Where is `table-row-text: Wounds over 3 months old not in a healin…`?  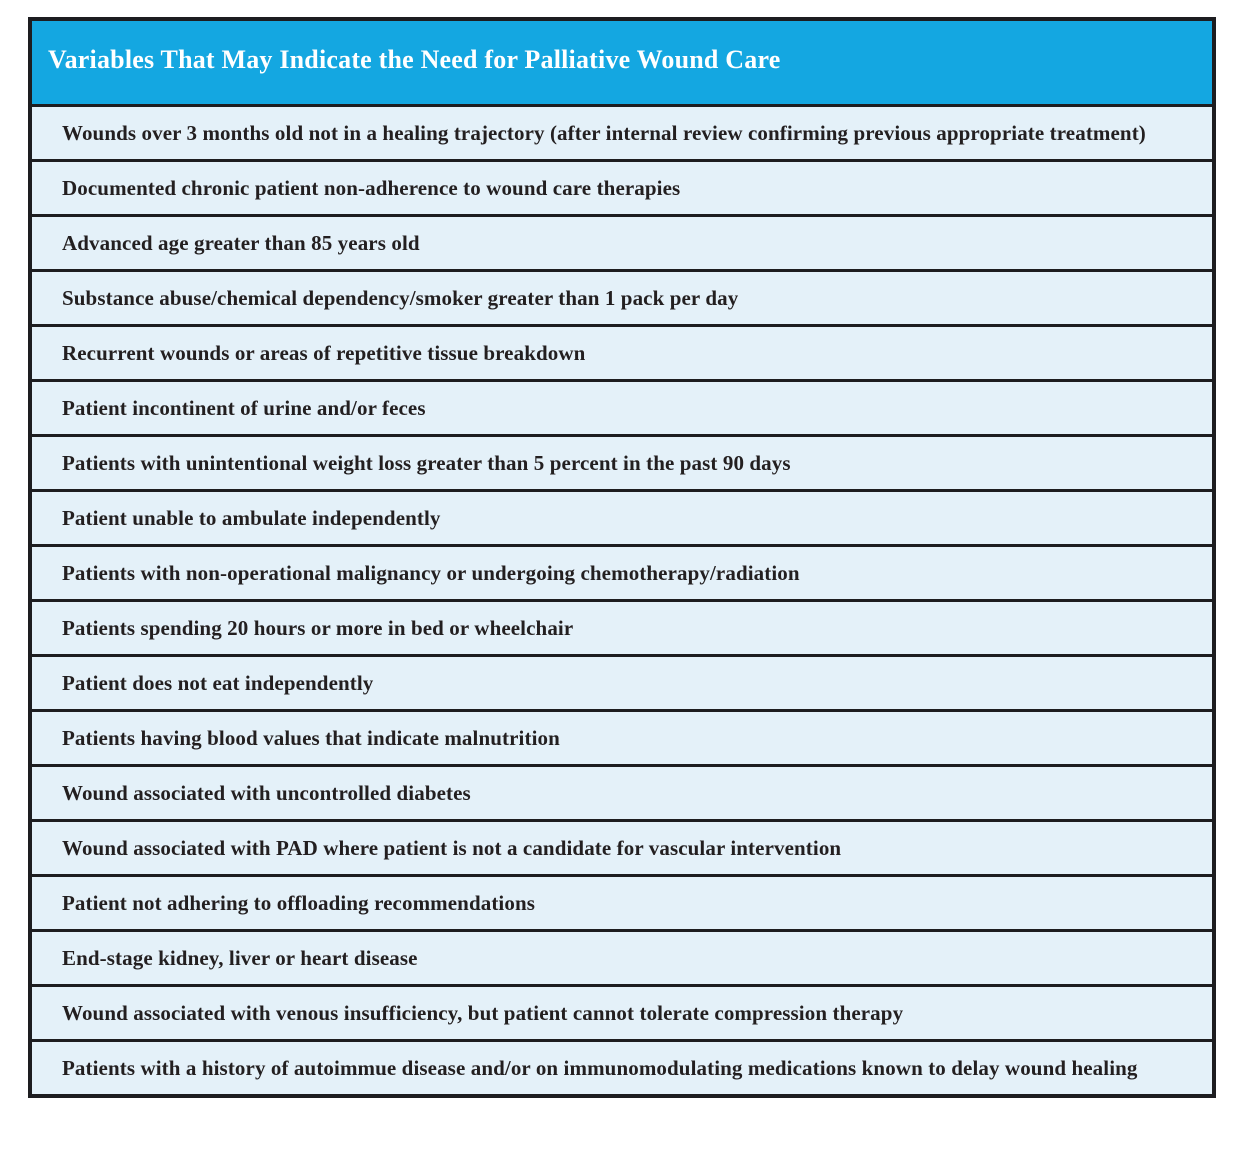
table-row-text: Wounds over 3 months old not in a healin… is located at coordinates (604, 132).